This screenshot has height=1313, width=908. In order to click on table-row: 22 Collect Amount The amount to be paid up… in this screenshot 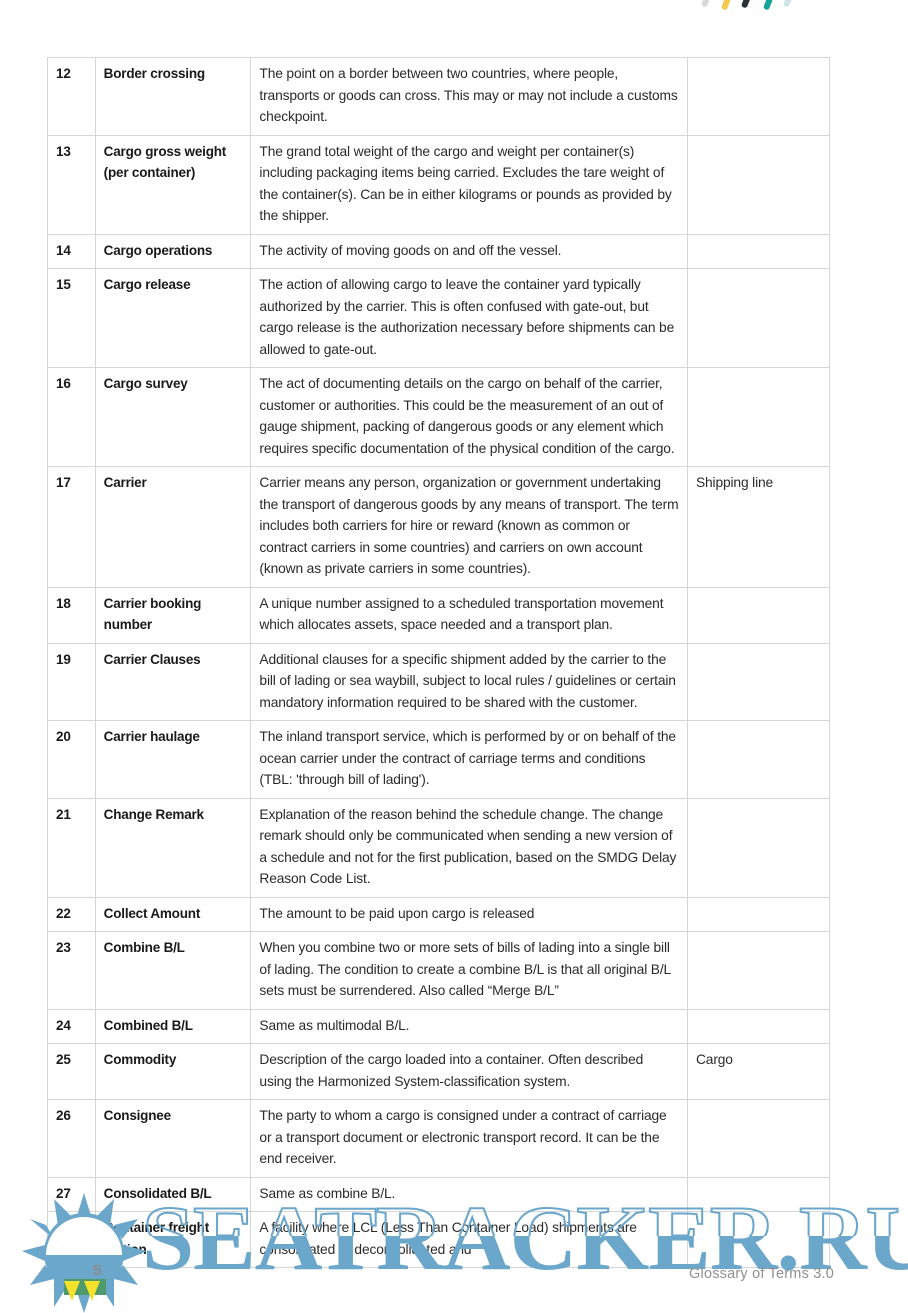, I will do `click(439, 914)`.